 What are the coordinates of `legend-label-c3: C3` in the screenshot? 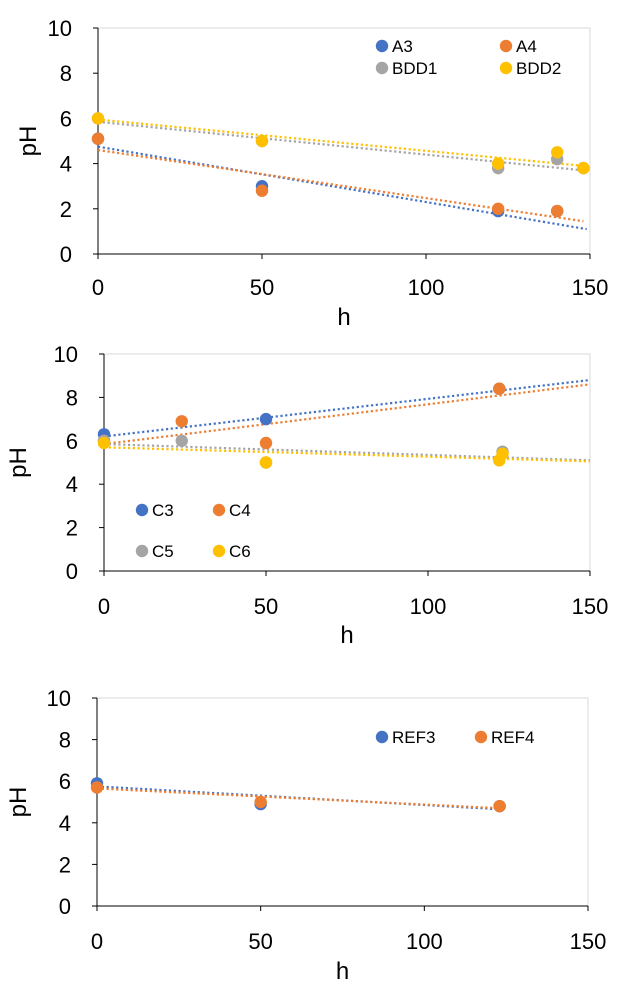 It's located at (163, 510).